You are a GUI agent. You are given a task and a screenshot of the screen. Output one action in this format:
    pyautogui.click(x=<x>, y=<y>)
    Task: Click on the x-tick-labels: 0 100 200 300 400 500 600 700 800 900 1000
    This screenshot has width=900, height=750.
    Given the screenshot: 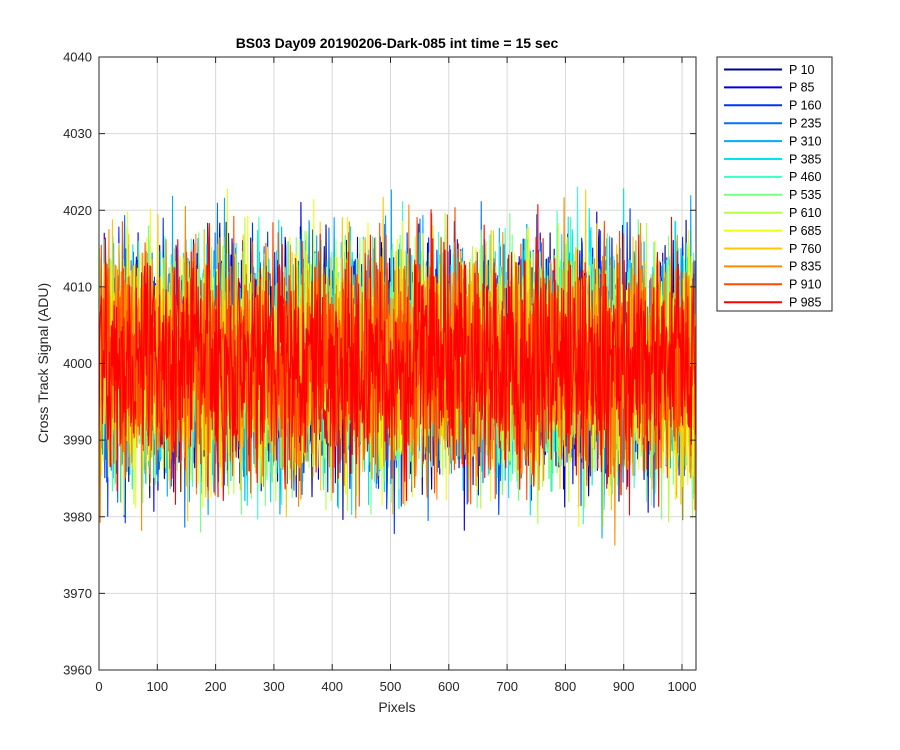 What is the action you would take?
    pyautogui.click(x=395, y=686)
    